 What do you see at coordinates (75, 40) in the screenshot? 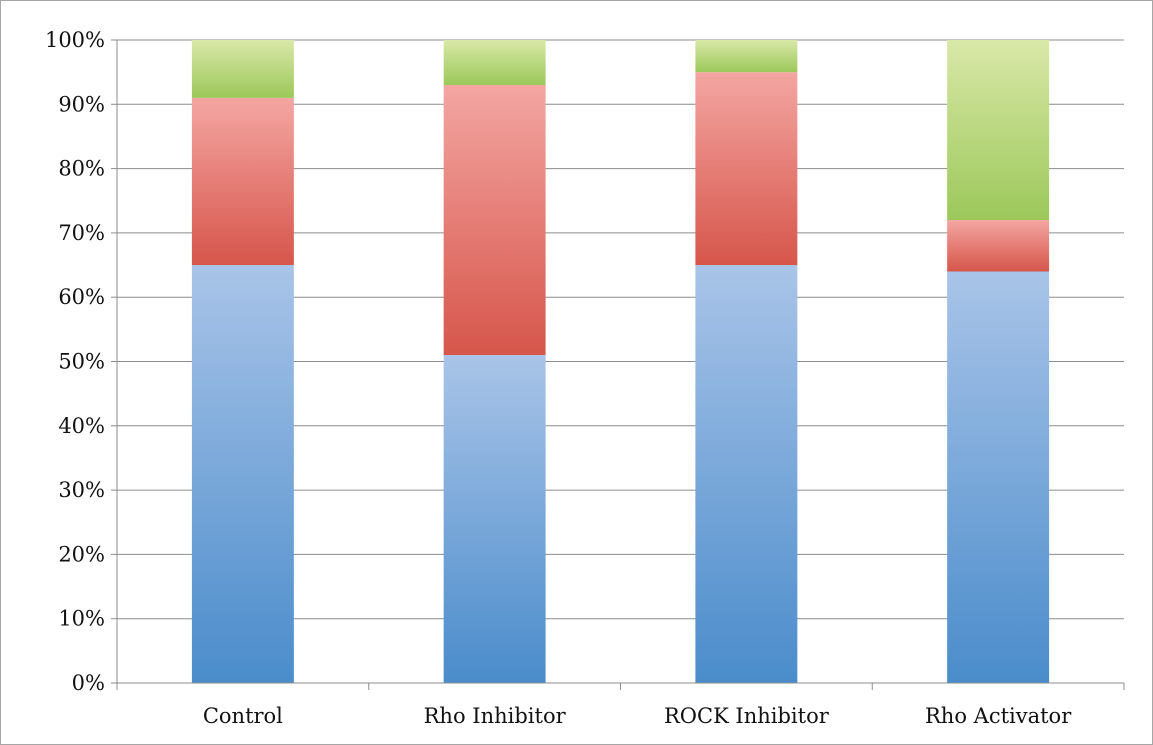
I see `y-tick-label: 100%` at bounding box center [75, 40].